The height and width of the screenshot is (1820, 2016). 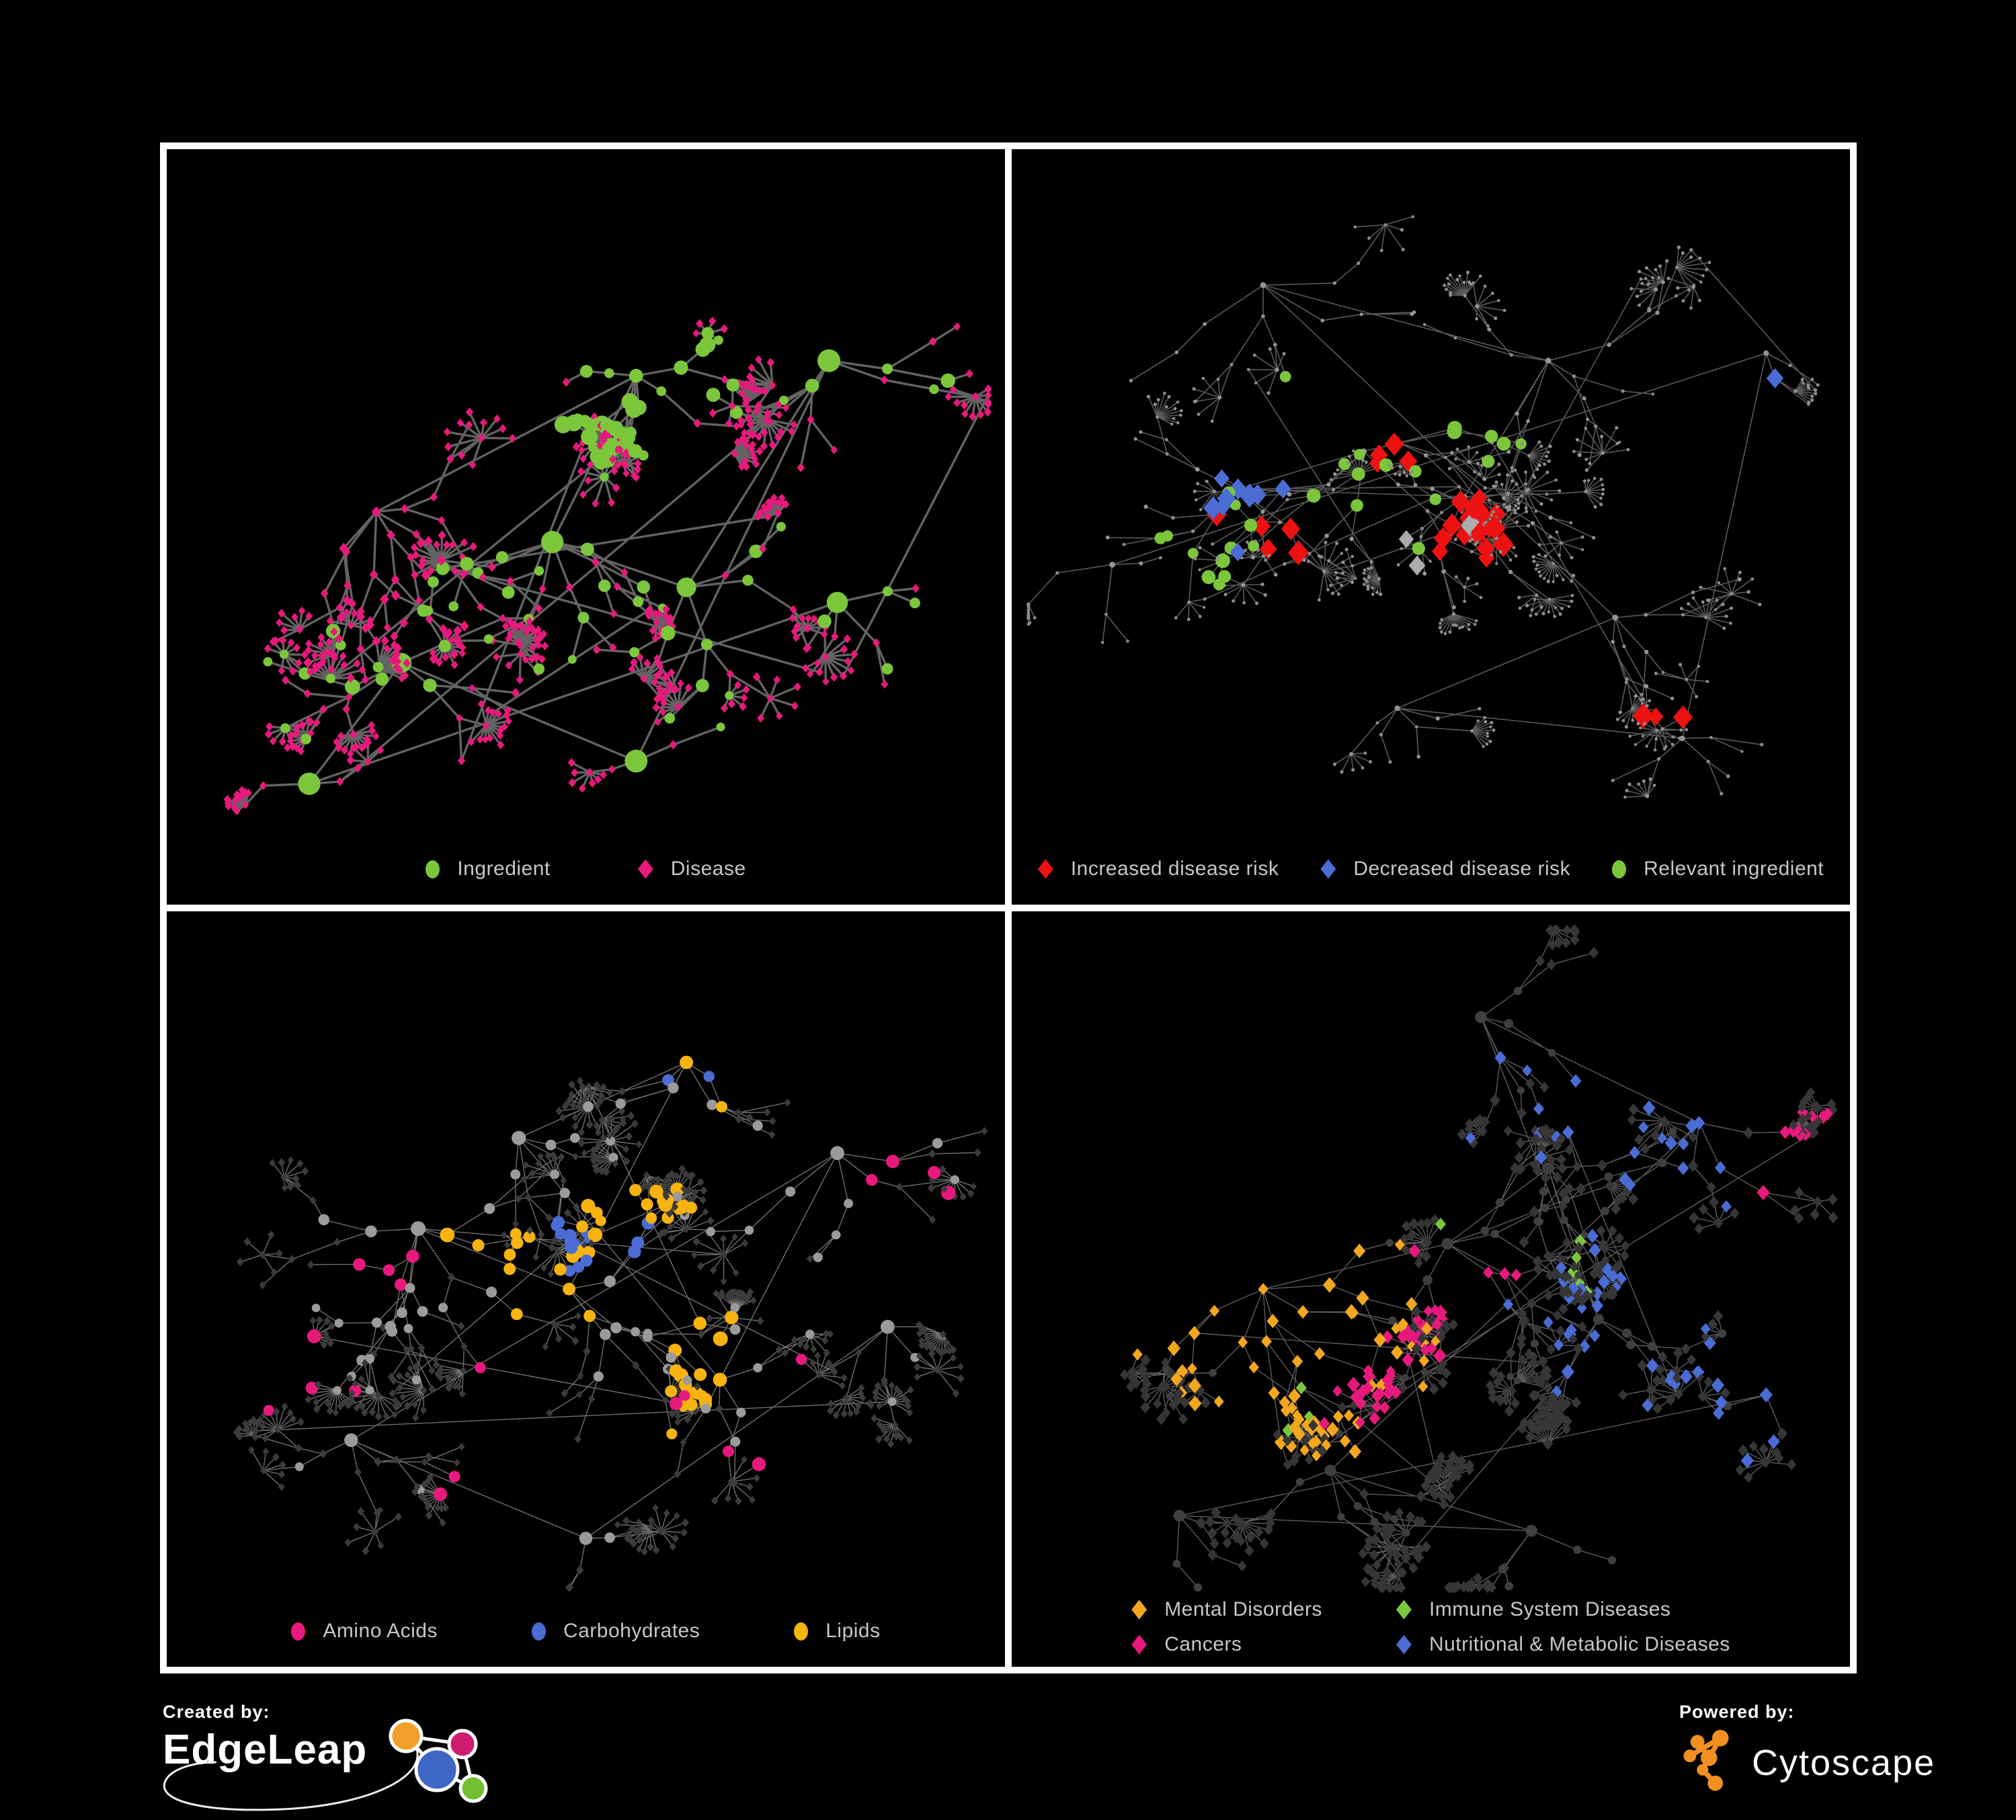 What do you see at coordinates (1844, 1763) in the screenshot?
I see `cytoscape-brand-text: Cytoscape` at bounding box center [1844, 1763].